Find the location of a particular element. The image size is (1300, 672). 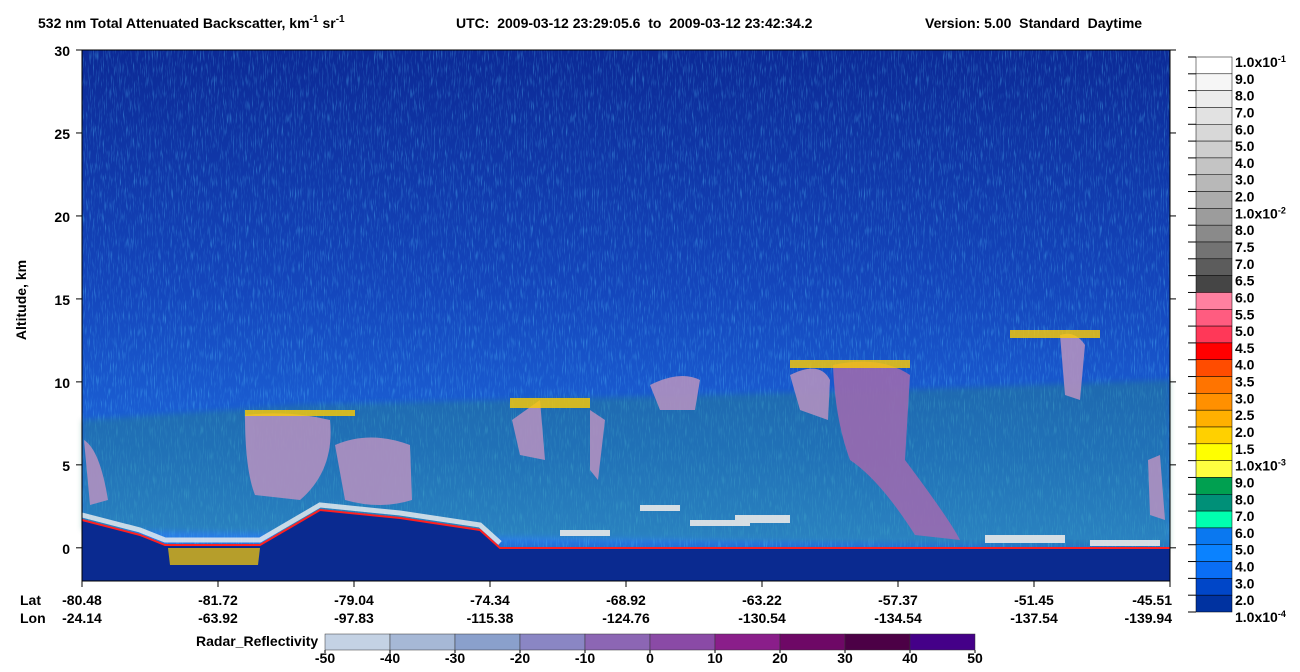

x-tick-label: -57.37 is located at coordinates (898, 600).